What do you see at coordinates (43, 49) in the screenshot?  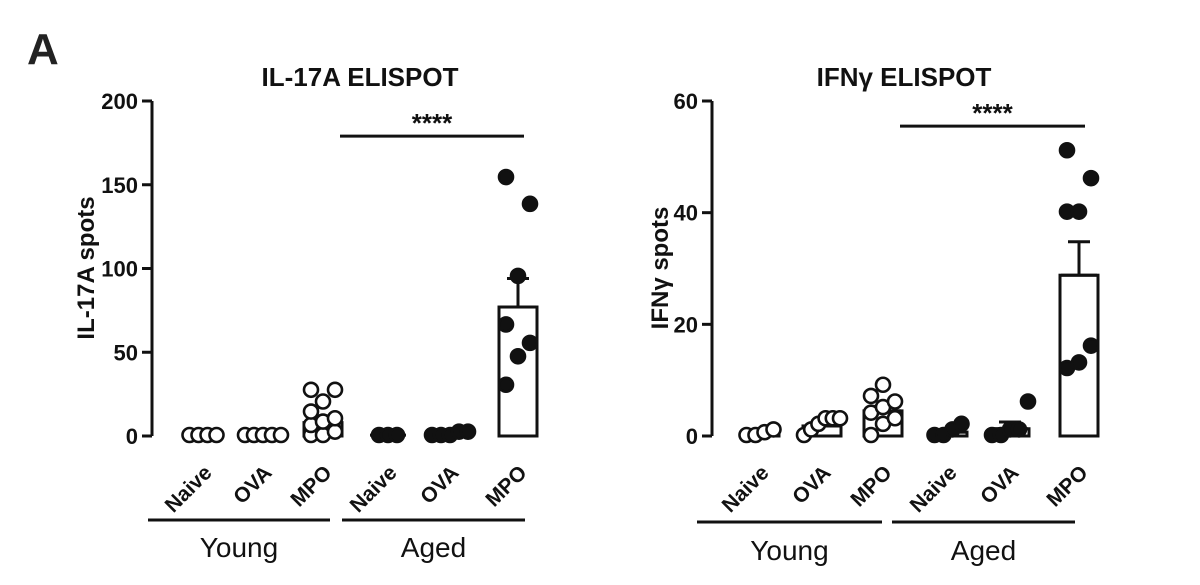 I see `panel-label: A` at bounding box center [43, 49].